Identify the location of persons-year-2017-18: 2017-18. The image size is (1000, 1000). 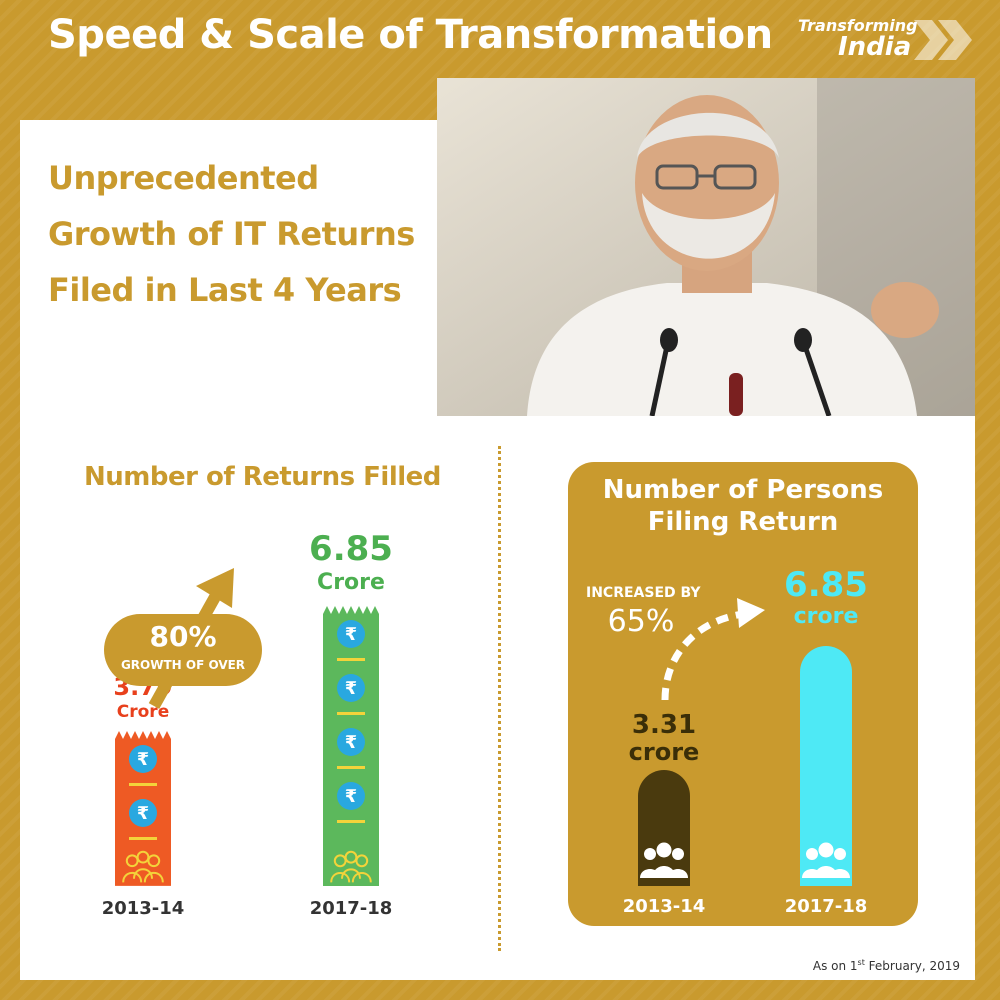
(826, 906).